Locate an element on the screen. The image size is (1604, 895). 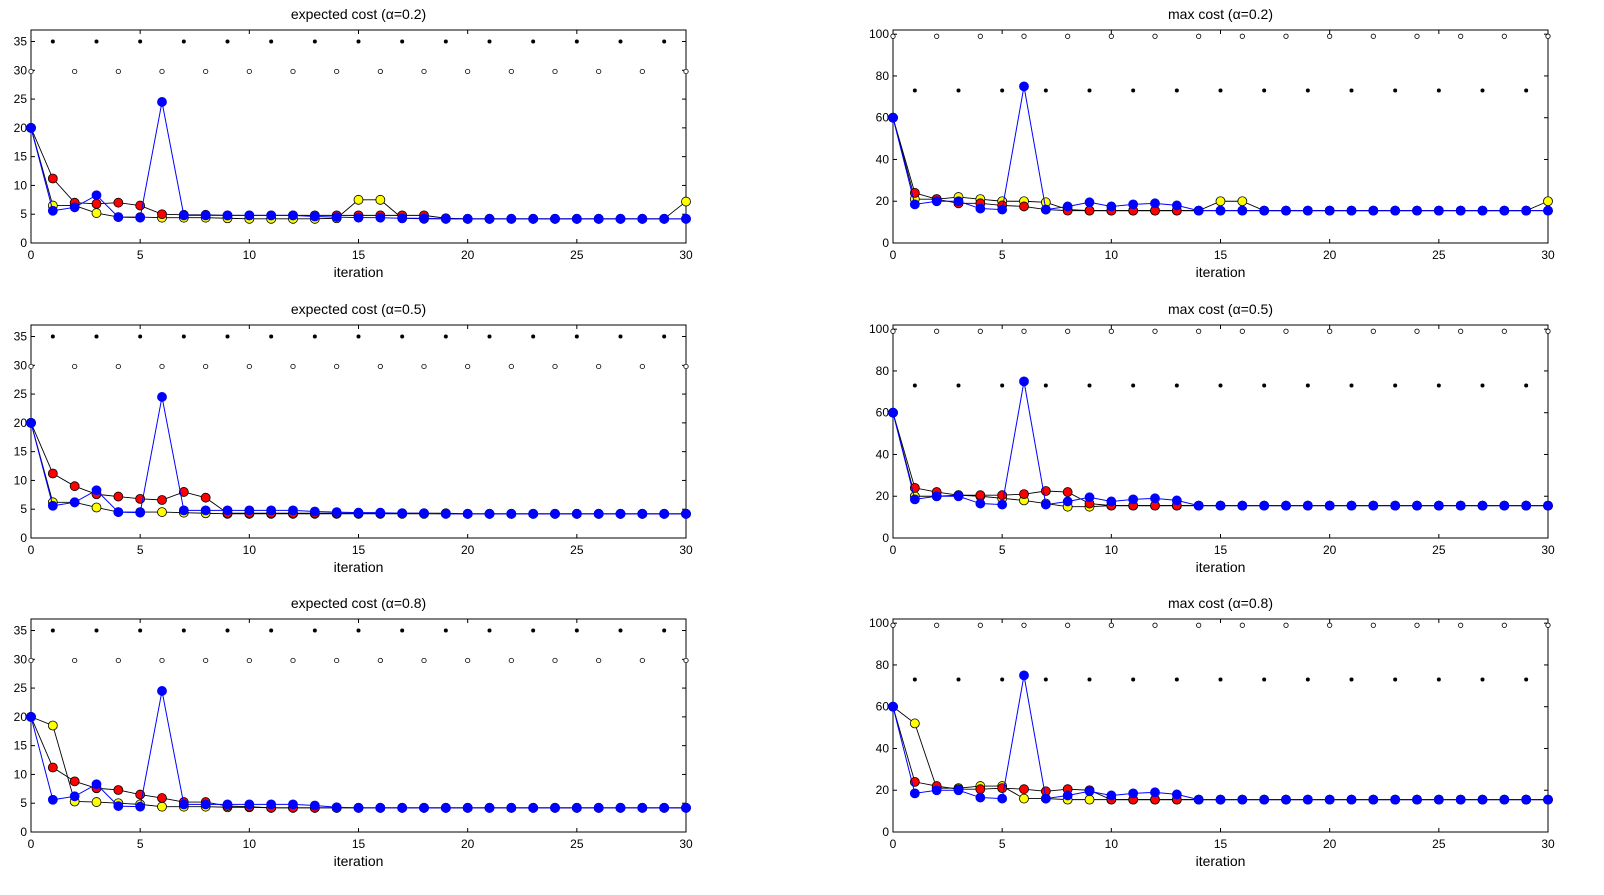
x-axis-label: iteration is located at coordinates (1221, 272).